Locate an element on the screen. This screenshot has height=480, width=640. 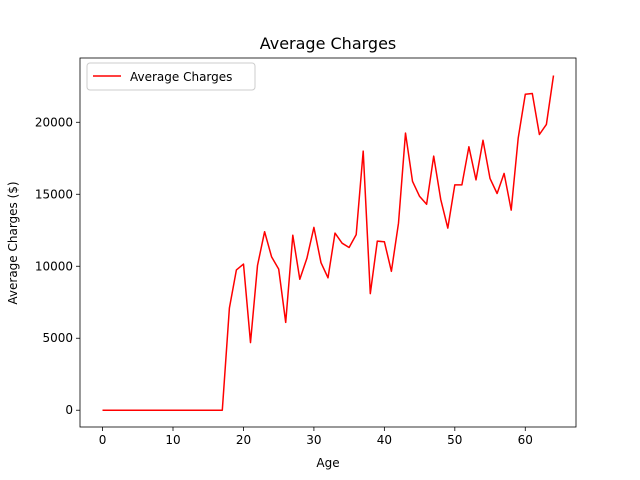
x-tick-label: 40 is located at coordinates (384, 440).